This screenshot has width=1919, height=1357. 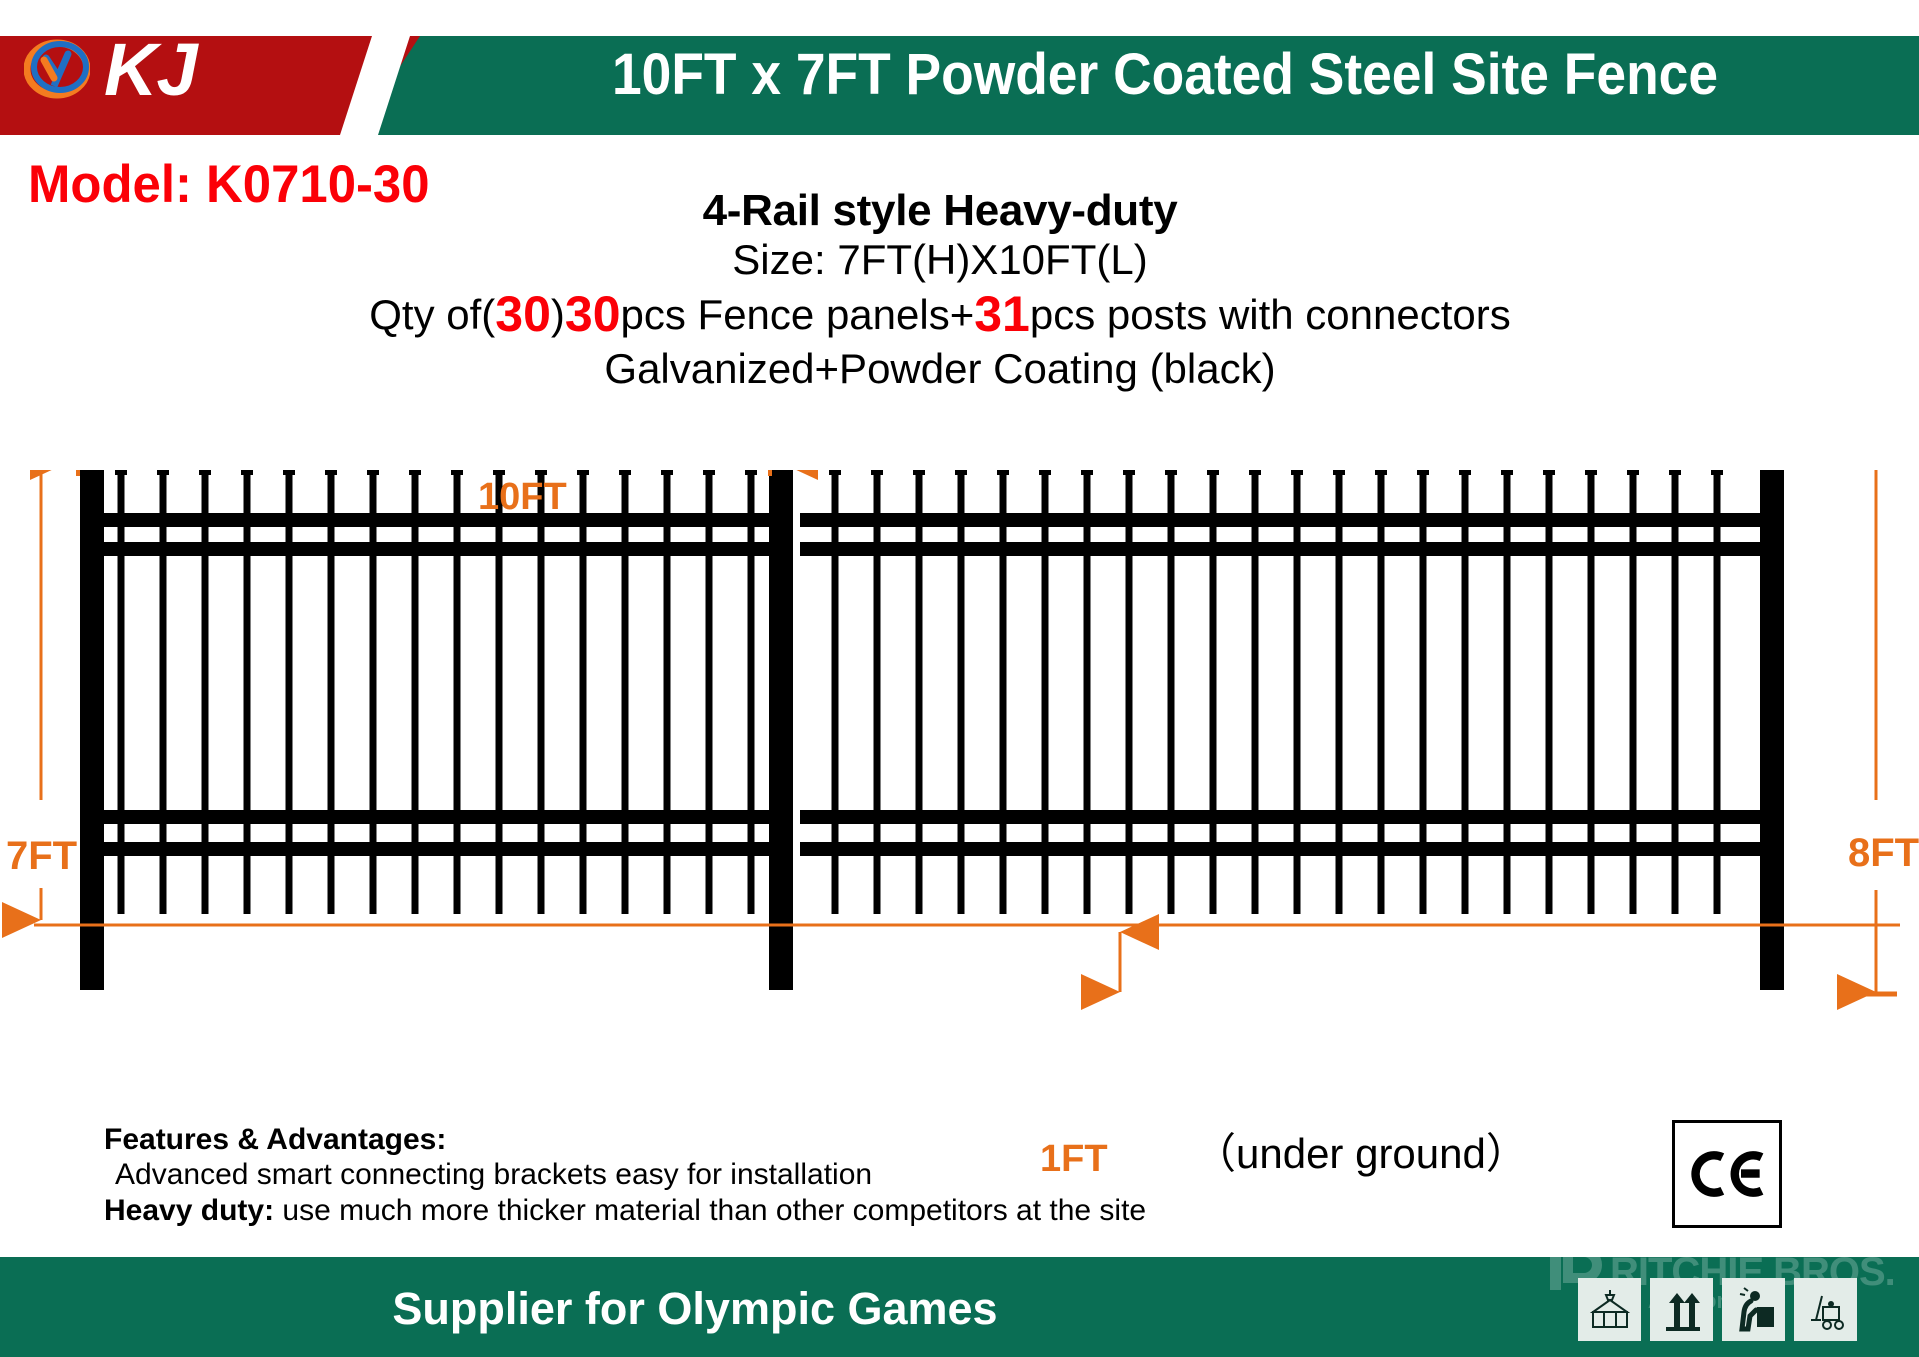 I want to click on footer-text: Supplier for Olympic Games, so click(x=695, y=1308).